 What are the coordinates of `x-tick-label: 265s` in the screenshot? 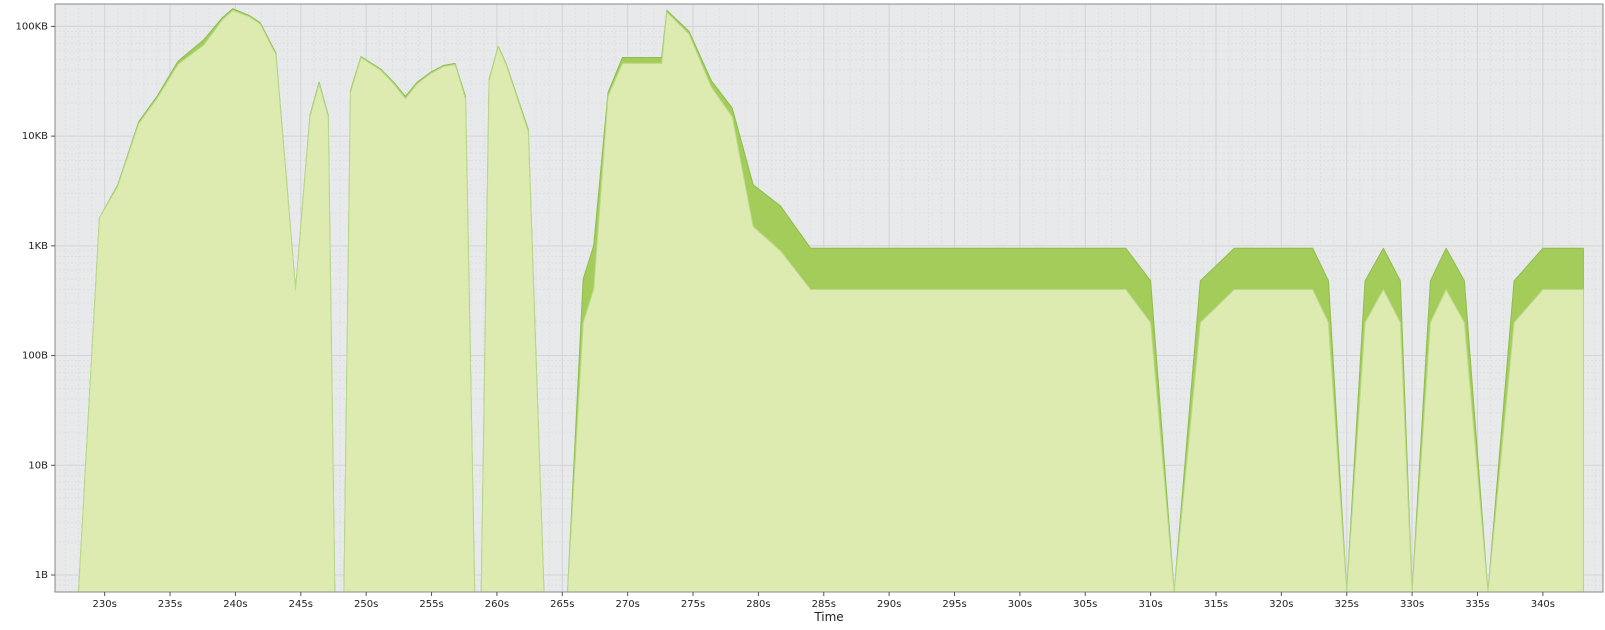 It's located at (562, 604).